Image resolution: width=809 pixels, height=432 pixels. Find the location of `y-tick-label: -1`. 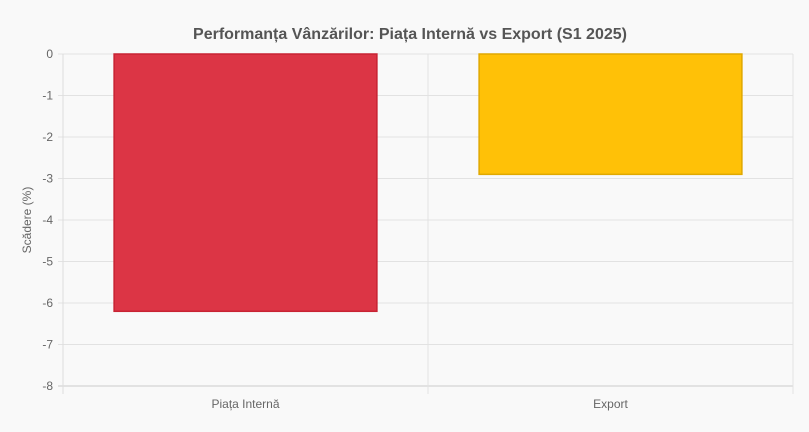

y-tick-label: -1 is located at coordinates (47, 96).